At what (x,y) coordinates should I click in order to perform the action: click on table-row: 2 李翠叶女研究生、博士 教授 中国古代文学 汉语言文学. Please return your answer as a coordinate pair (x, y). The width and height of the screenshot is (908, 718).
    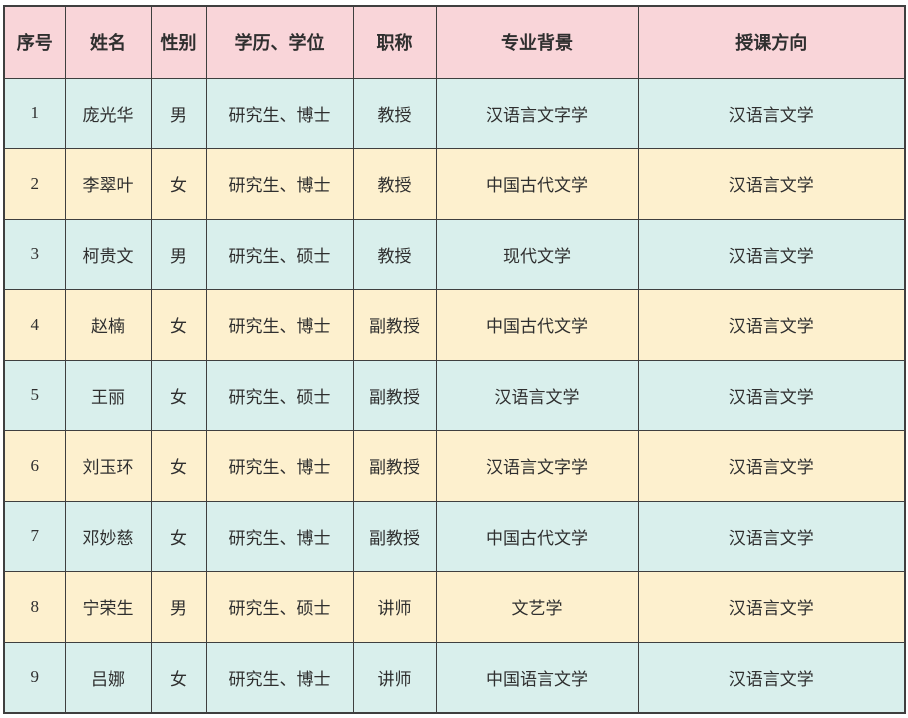
    Looking at the image, I should click on (454, 184).